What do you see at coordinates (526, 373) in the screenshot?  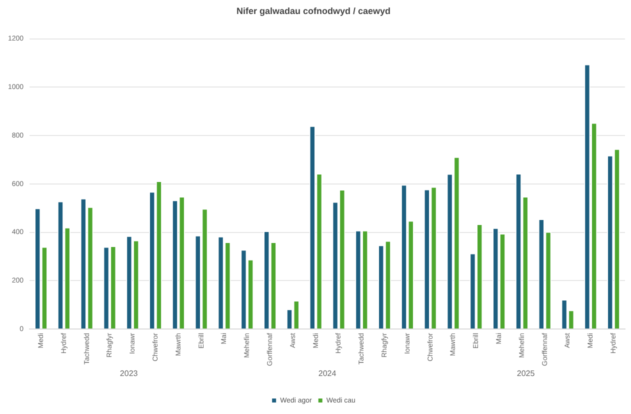 I see `text: 2025` at bounding box center [526, 373].